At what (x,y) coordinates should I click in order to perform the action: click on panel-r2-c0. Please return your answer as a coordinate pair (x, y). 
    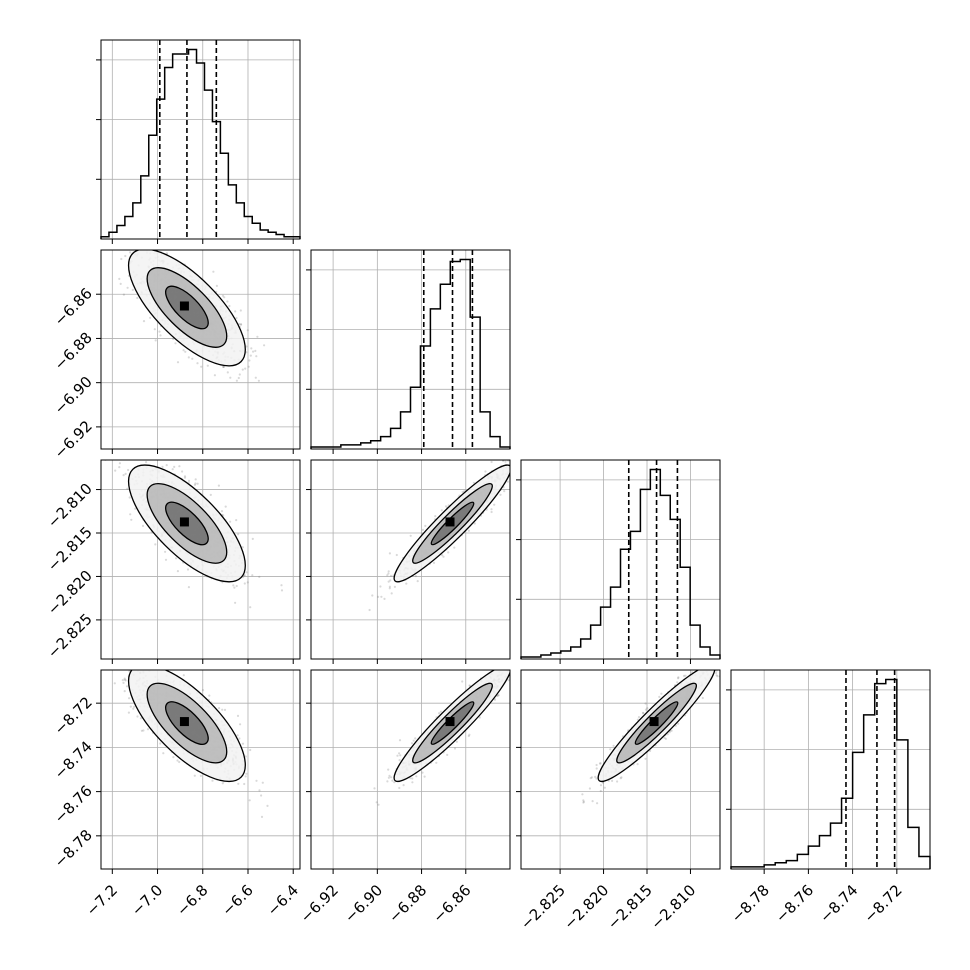
    Looking at the image, I should click on (198, 560).